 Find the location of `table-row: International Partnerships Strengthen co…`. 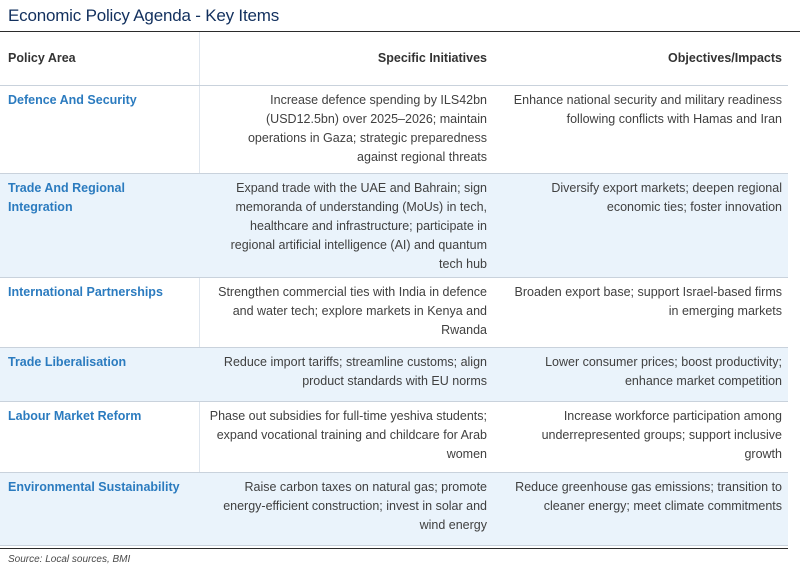

table-row: International Partnerships Strengthen co… is located at coordinates (394, 312).